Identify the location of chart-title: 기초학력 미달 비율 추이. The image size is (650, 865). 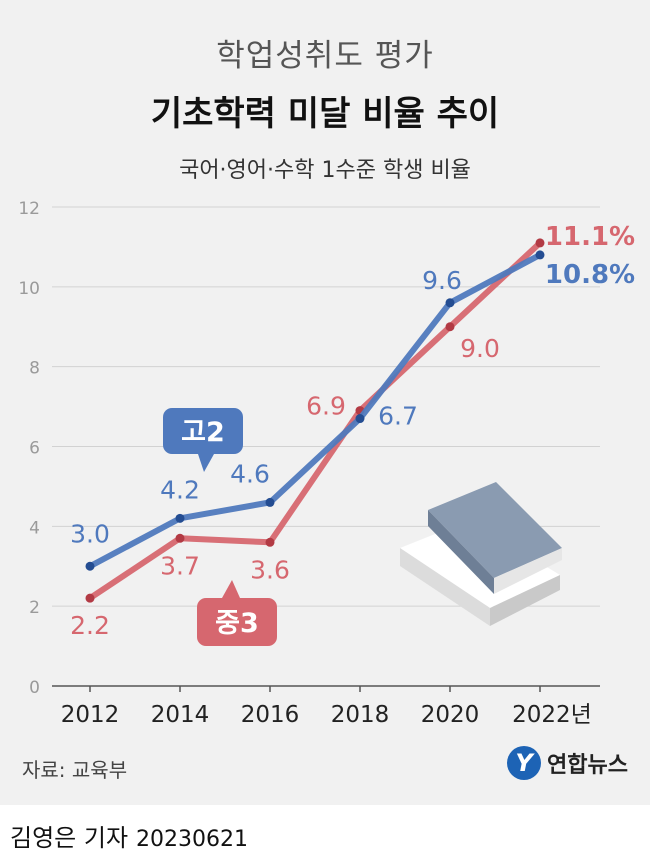
(325, 114).